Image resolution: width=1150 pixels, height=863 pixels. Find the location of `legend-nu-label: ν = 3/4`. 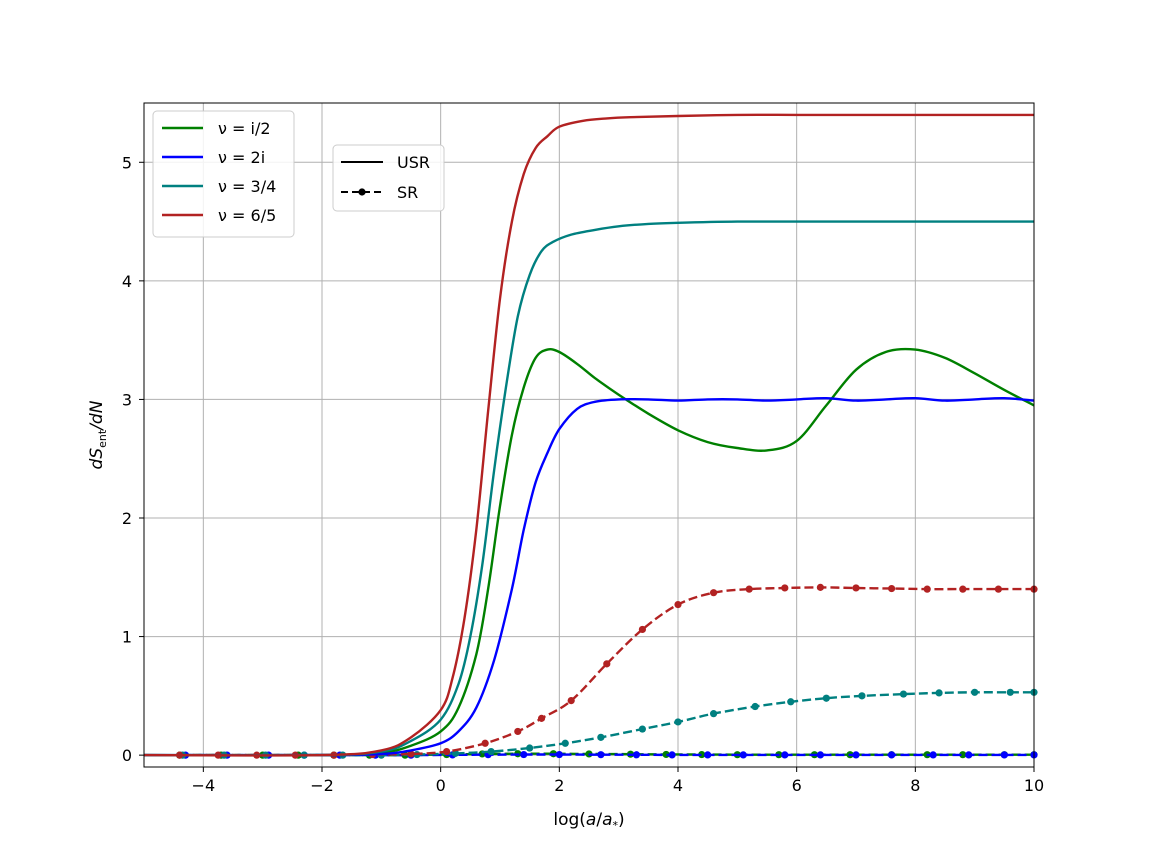

legend-nu-label: ν = 3/4 is located at coordinates (247, 186).